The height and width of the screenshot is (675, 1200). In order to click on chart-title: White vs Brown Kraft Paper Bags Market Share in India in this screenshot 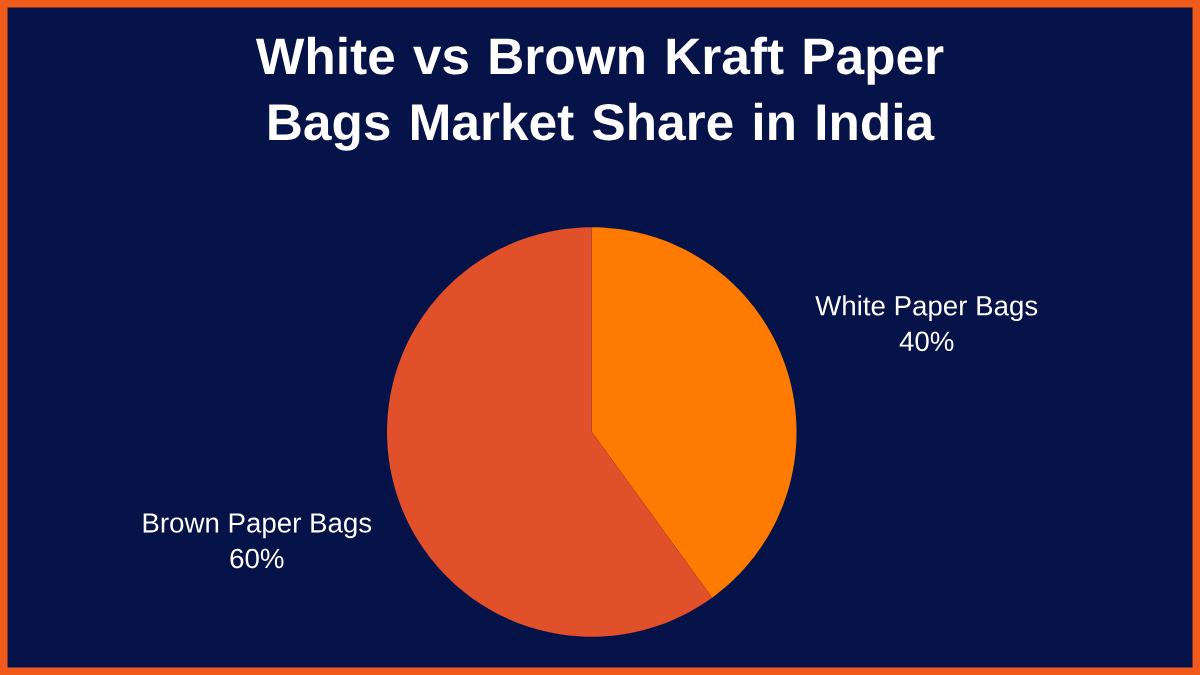, I will do `click(599, 93)`.